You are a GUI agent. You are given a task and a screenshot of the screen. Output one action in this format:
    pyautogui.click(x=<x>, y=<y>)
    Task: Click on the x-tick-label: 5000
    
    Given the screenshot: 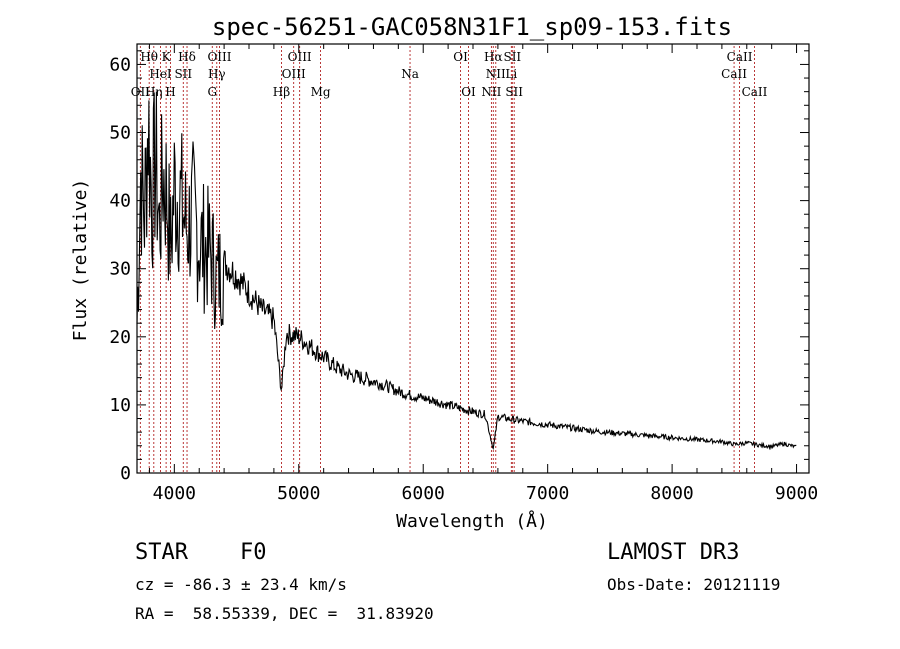 What is the action you would take?
    pyautogui.click(x=298, y=493)
    